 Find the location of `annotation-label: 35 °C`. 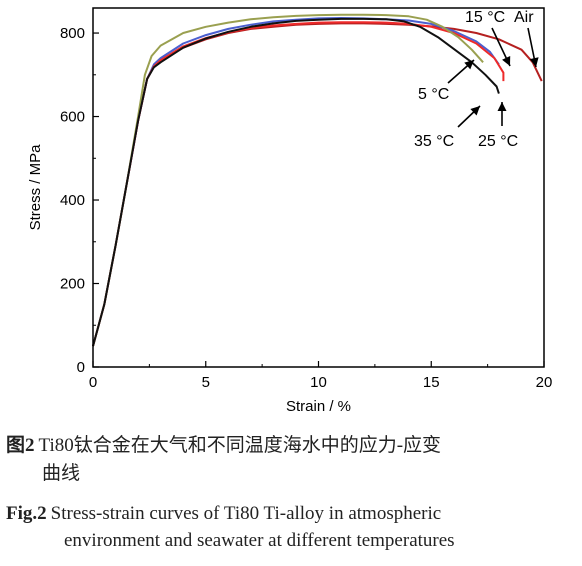

annotation-label: 35 °C is located at coordinates (434, 141).